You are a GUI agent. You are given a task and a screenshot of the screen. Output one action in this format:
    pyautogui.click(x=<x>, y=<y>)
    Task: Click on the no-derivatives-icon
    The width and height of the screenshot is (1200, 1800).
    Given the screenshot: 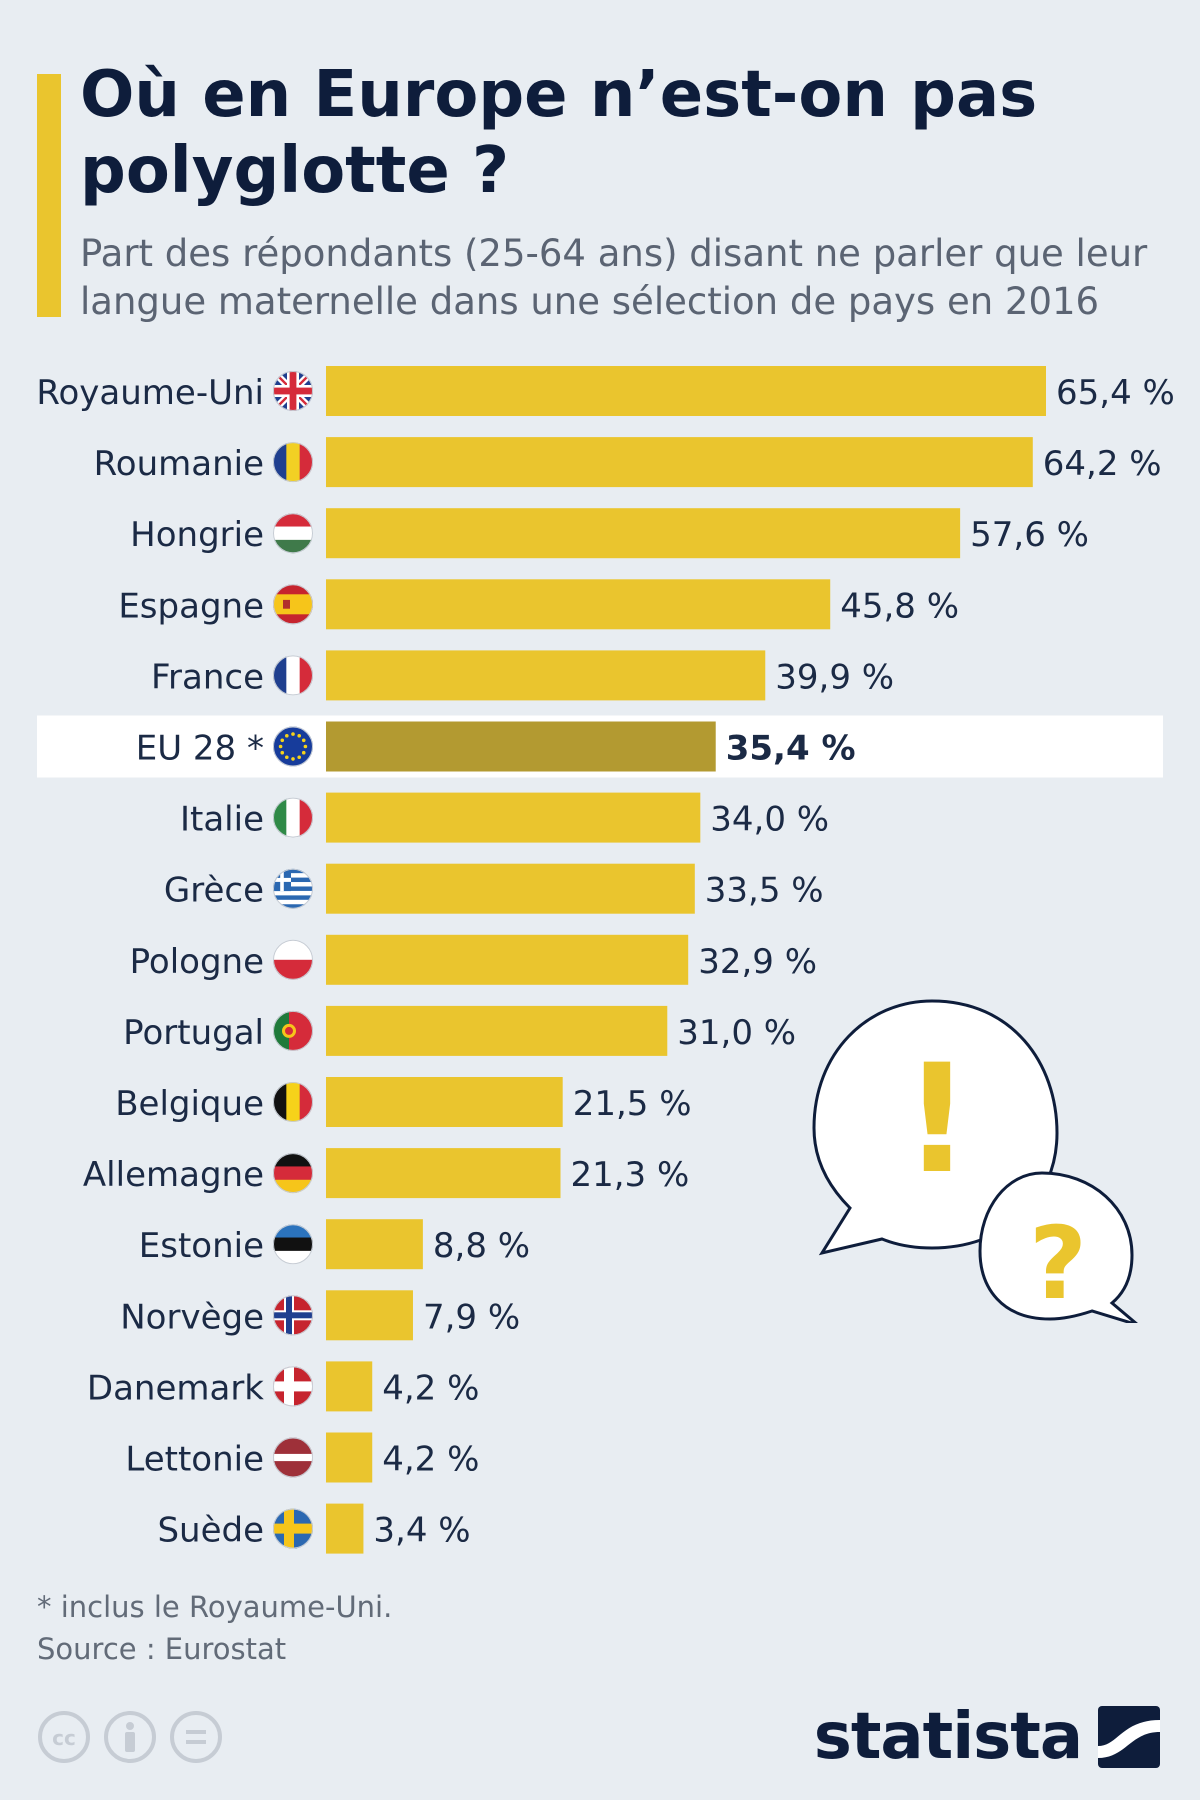 What is the action you would take?
    pyautogui.click(x=196, y=1737)
    